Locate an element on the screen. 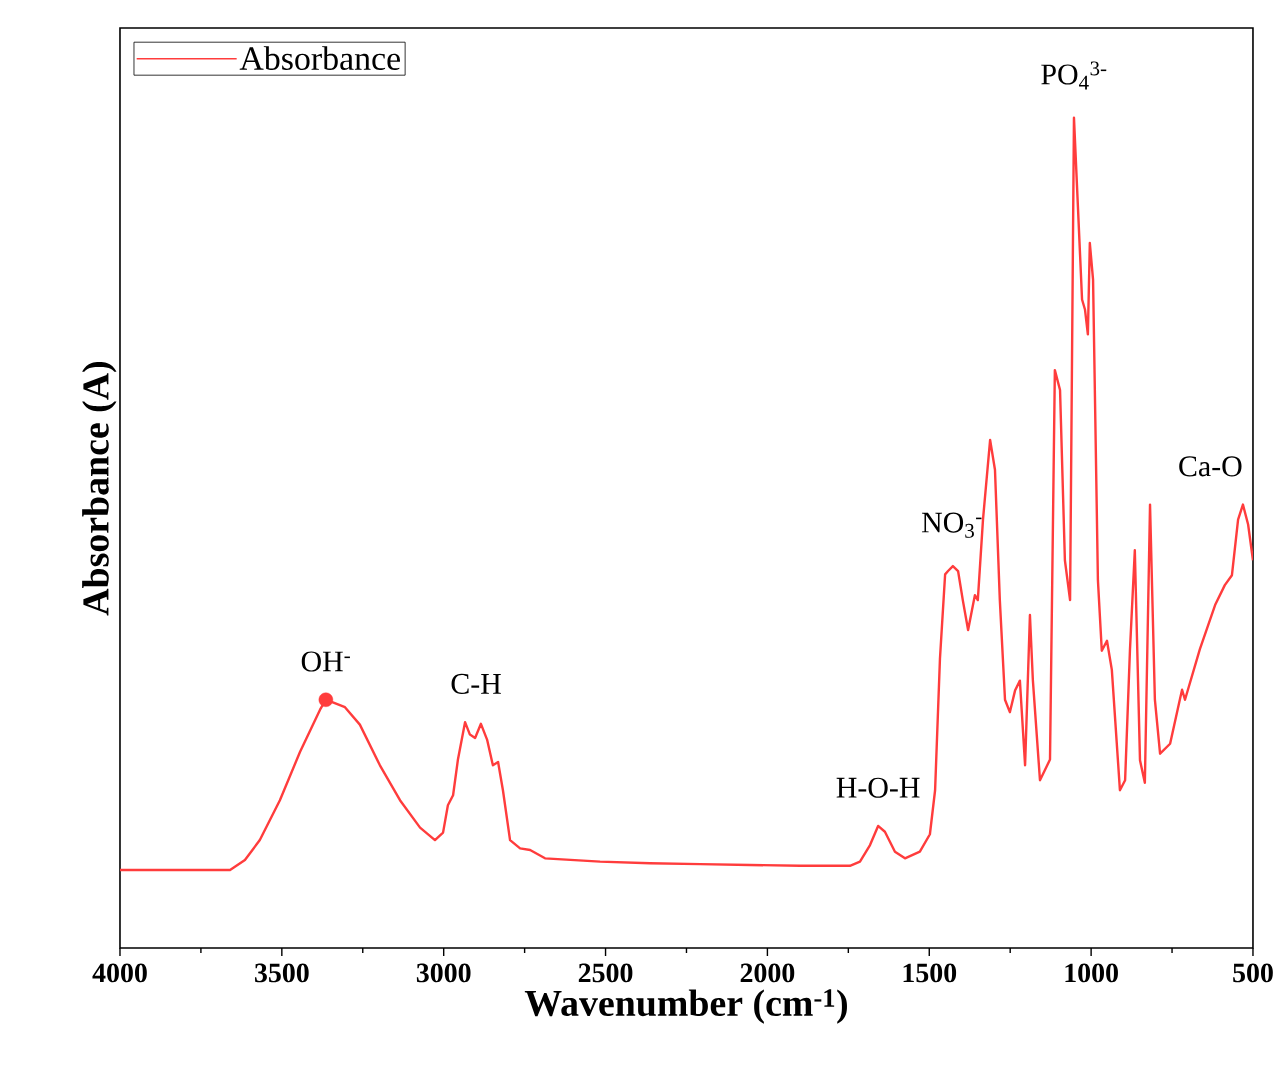 The width and height of the screenshot is (1284, 1087). x-tick-label: 4000 is located at coordinates (119, 973).